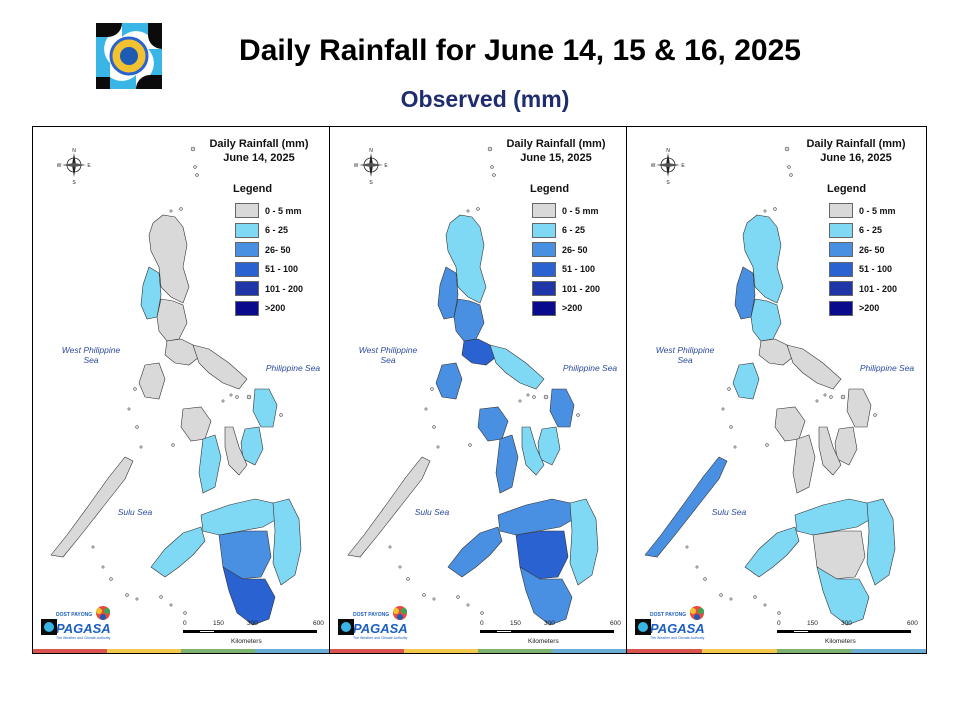 This screenshot has height=720, width=960. Describe the element at coordinates (575, 249) in the screenshot. I see `legend-label: 26- 50` at that location.